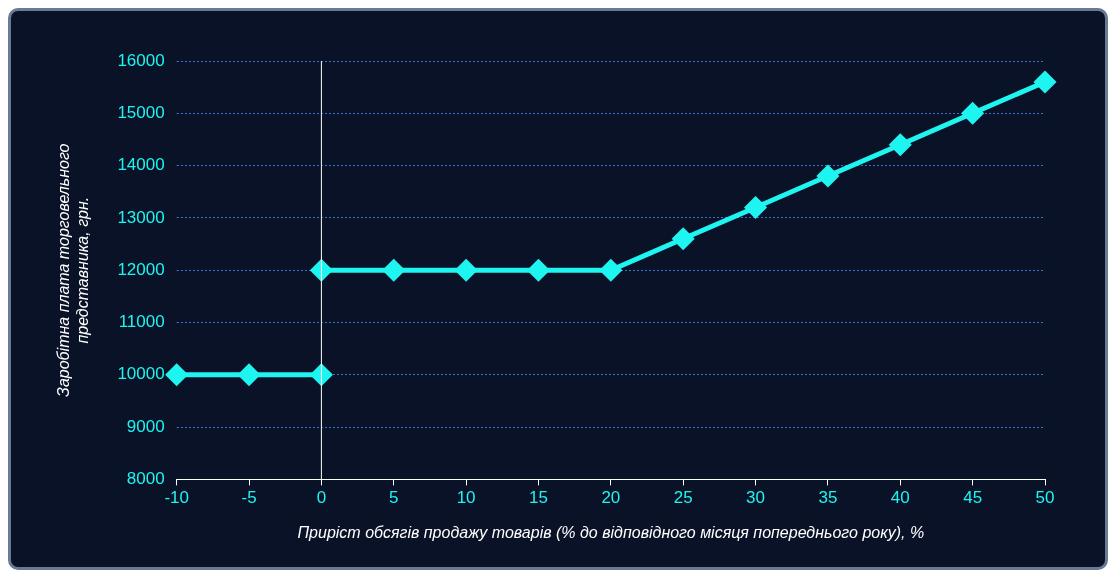  What do you see at coordinates (900, 498) in the screenshot?
I see `x-tick-label: 40` at bounding box center [900, 498].